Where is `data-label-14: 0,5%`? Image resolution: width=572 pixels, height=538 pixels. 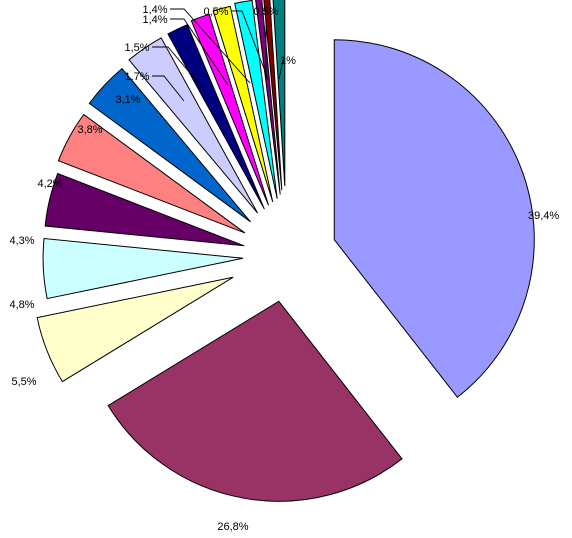
data-label-14: 0,5% is located at coordinates (265, 12).